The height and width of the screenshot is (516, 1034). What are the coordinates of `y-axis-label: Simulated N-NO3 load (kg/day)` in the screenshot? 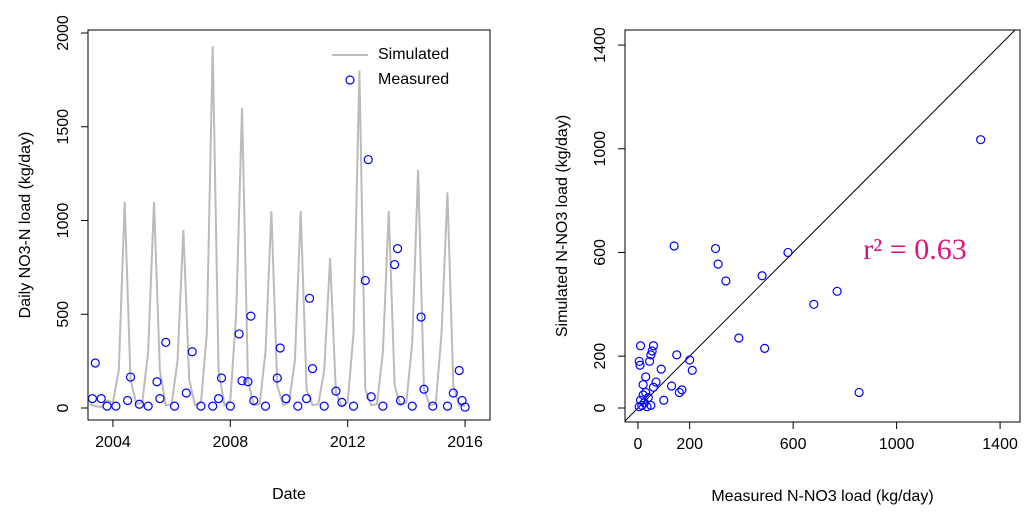 It's located at (562, 226).